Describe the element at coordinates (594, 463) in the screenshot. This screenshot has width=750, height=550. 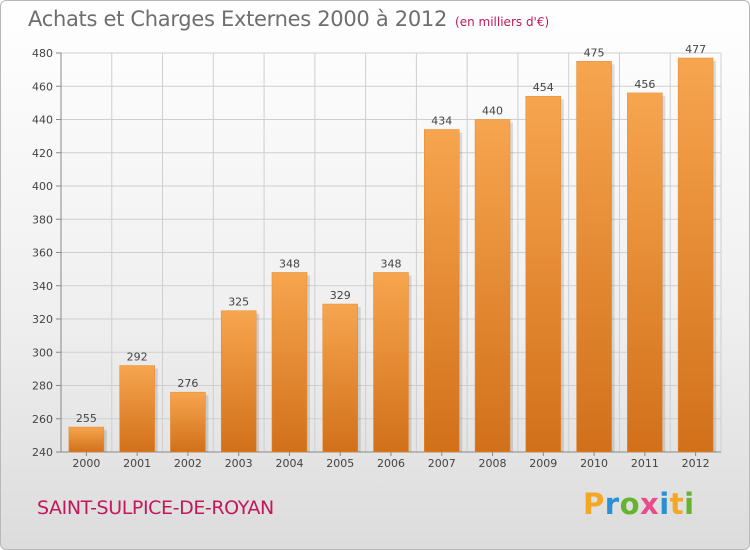
I see `x-tick-label: 2010` at that location.